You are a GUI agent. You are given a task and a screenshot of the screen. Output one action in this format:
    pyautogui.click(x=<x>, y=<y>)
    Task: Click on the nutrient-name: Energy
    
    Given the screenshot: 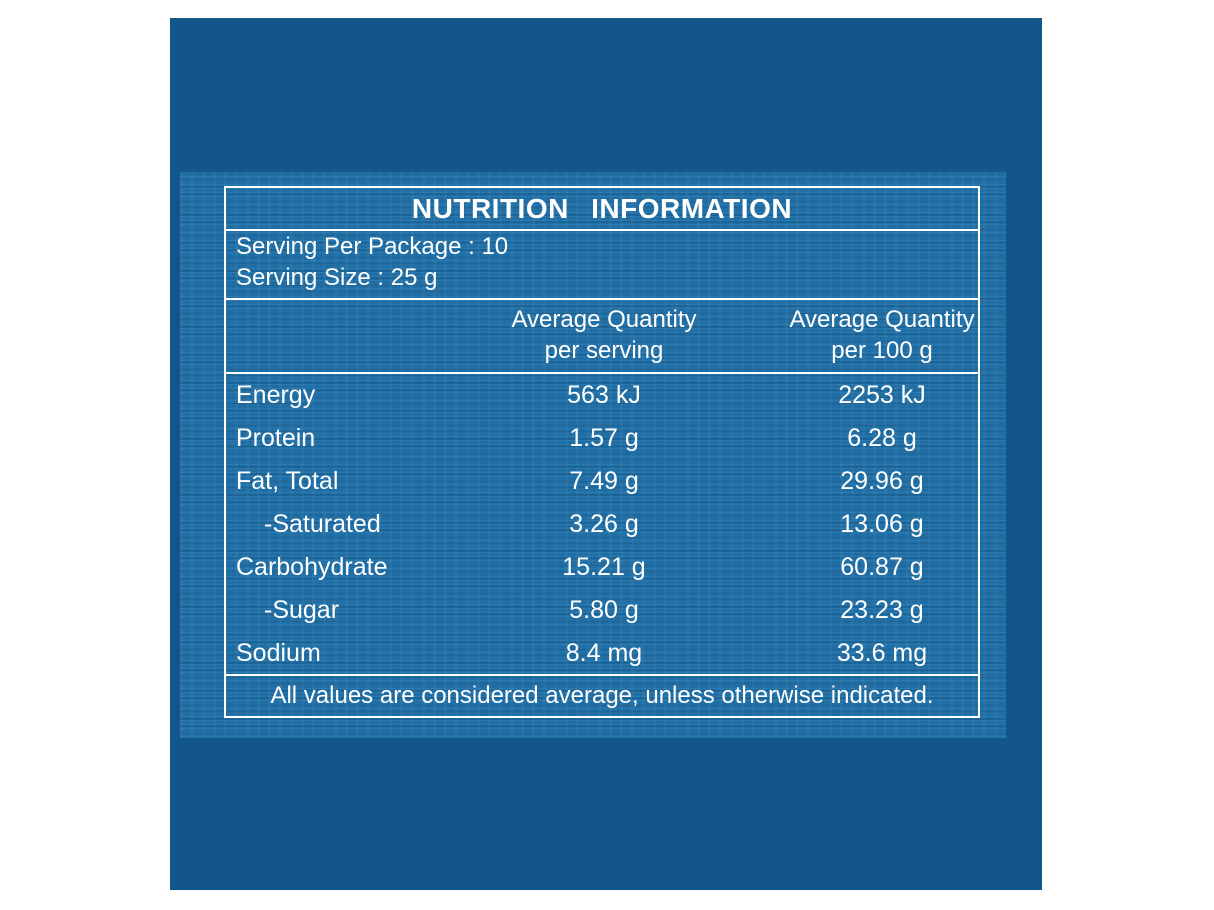 What is the action you would take?
    pyautogui.click(x=276, y=395)
    